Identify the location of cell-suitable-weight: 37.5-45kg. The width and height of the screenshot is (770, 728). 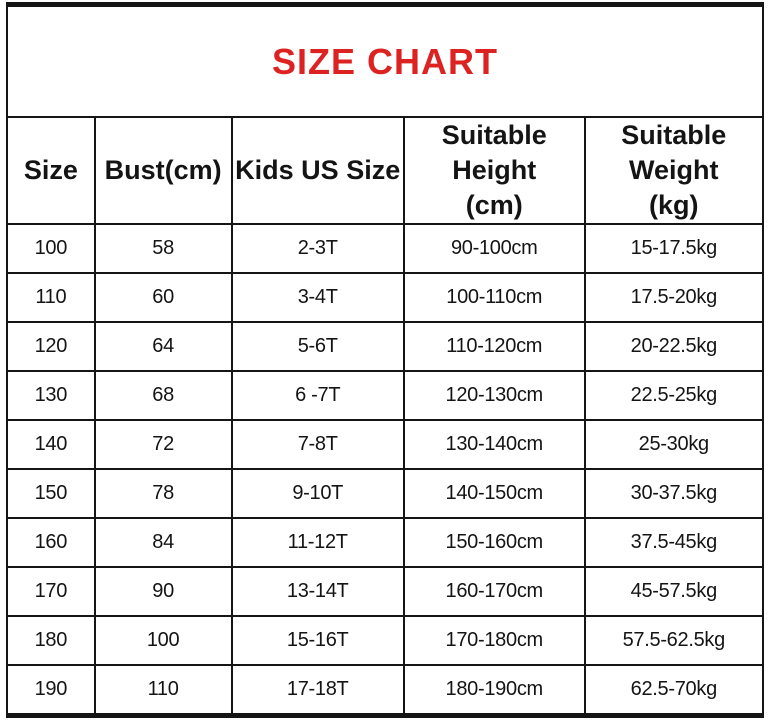
(674, 543).